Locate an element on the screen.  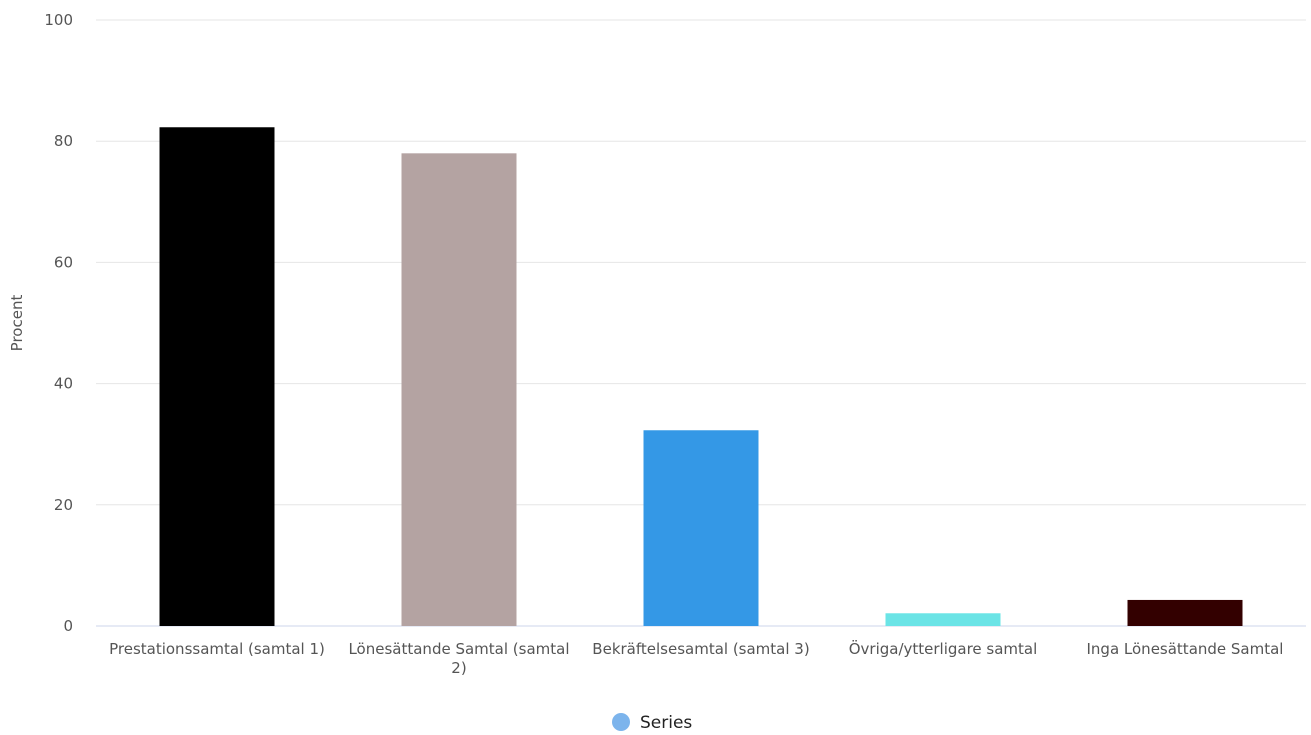
legend: Series is located at coordinates (652, 723).